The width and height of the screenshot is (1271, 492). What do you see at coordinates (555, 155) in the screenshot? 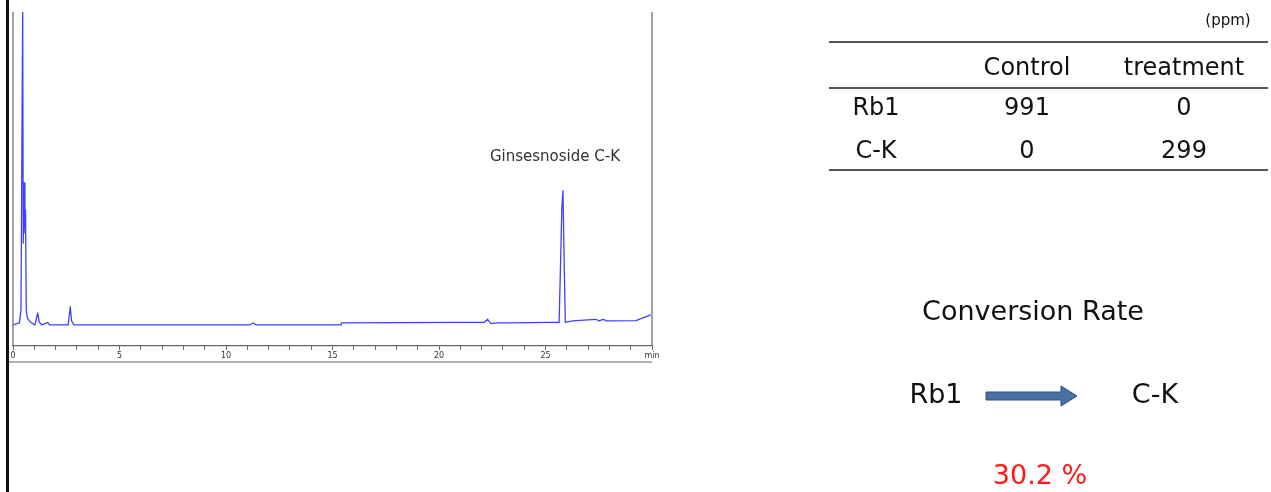
I see `annotation: Ginsesnoside C-K` at bounding box center [555, 155].